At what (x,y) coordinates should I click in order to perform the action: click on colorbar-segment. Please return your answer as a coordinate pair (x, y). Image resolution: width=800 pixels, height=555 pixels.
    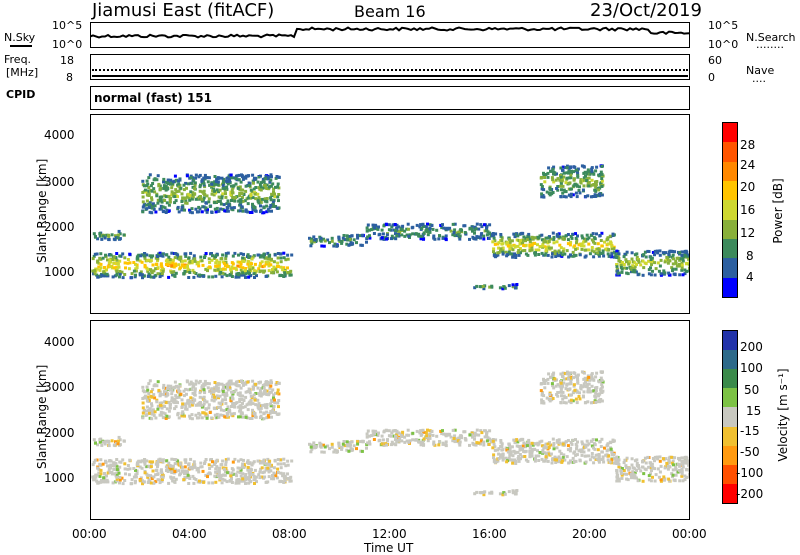
    Looking at the image, I should click on (730, 171).